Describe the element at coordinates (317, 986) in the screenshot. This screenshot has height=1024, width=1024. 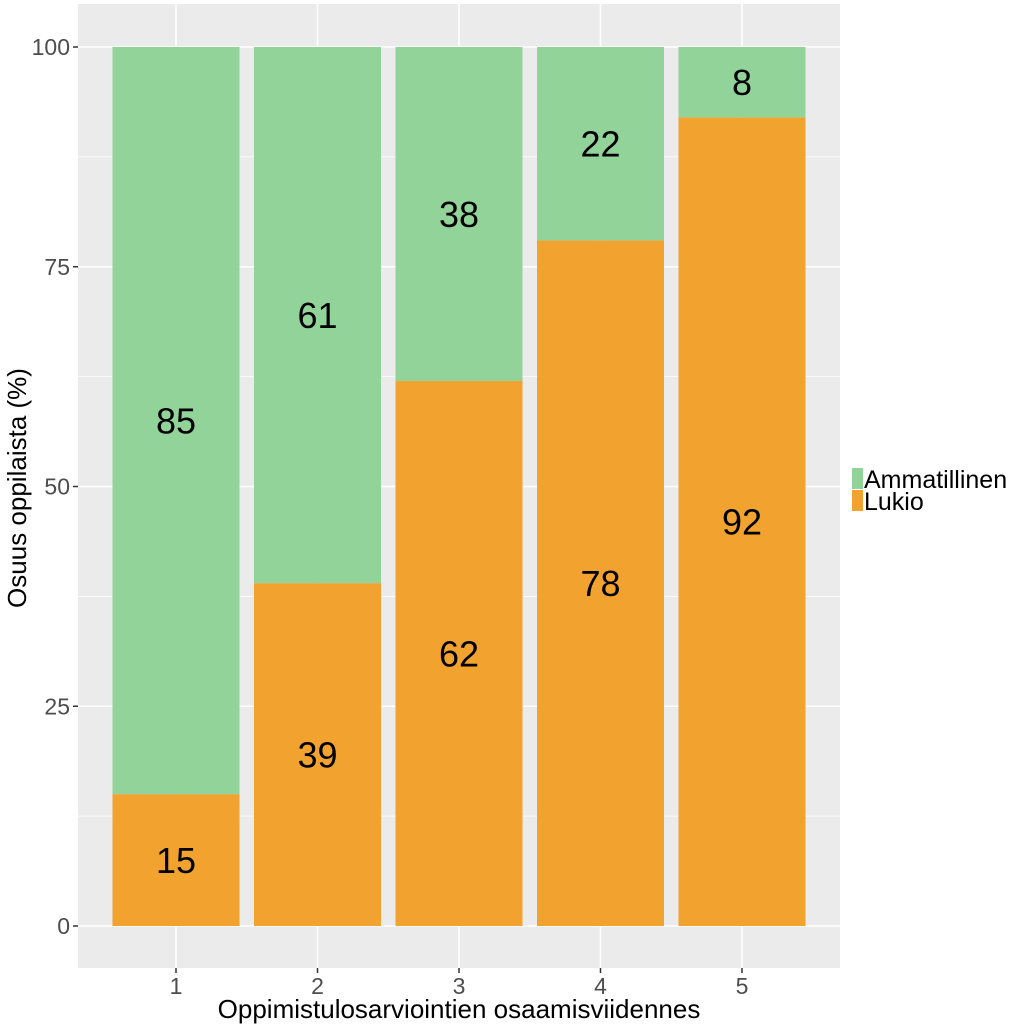
I see `x-tick-label: 2` at that location.